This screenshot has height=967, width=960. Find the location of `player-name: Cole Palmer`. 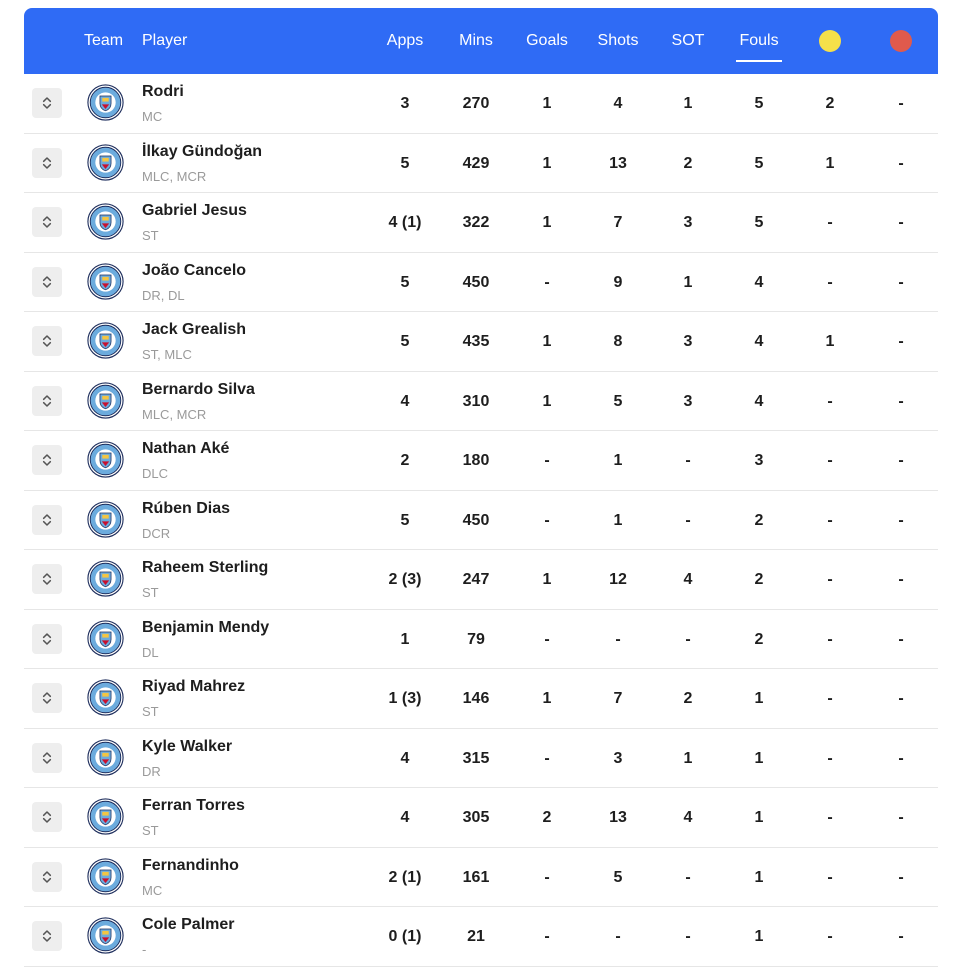

player-name: Cole Palmer is located at coordinates (188, 924).